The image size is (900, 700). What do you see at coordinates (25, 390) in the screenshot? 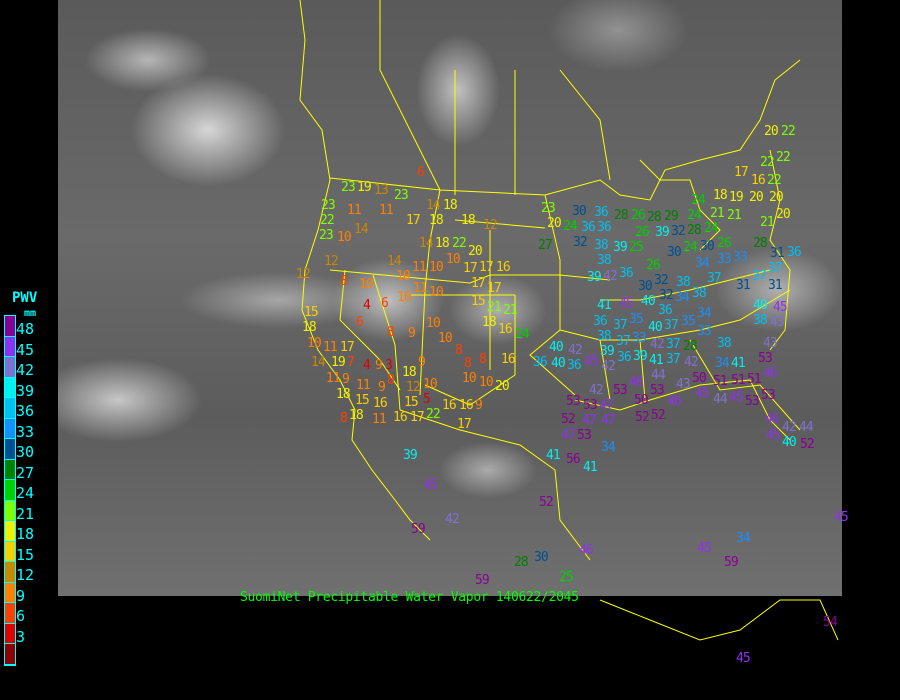
I see `color-scale-label: 39` at bounding box center [25, 390].